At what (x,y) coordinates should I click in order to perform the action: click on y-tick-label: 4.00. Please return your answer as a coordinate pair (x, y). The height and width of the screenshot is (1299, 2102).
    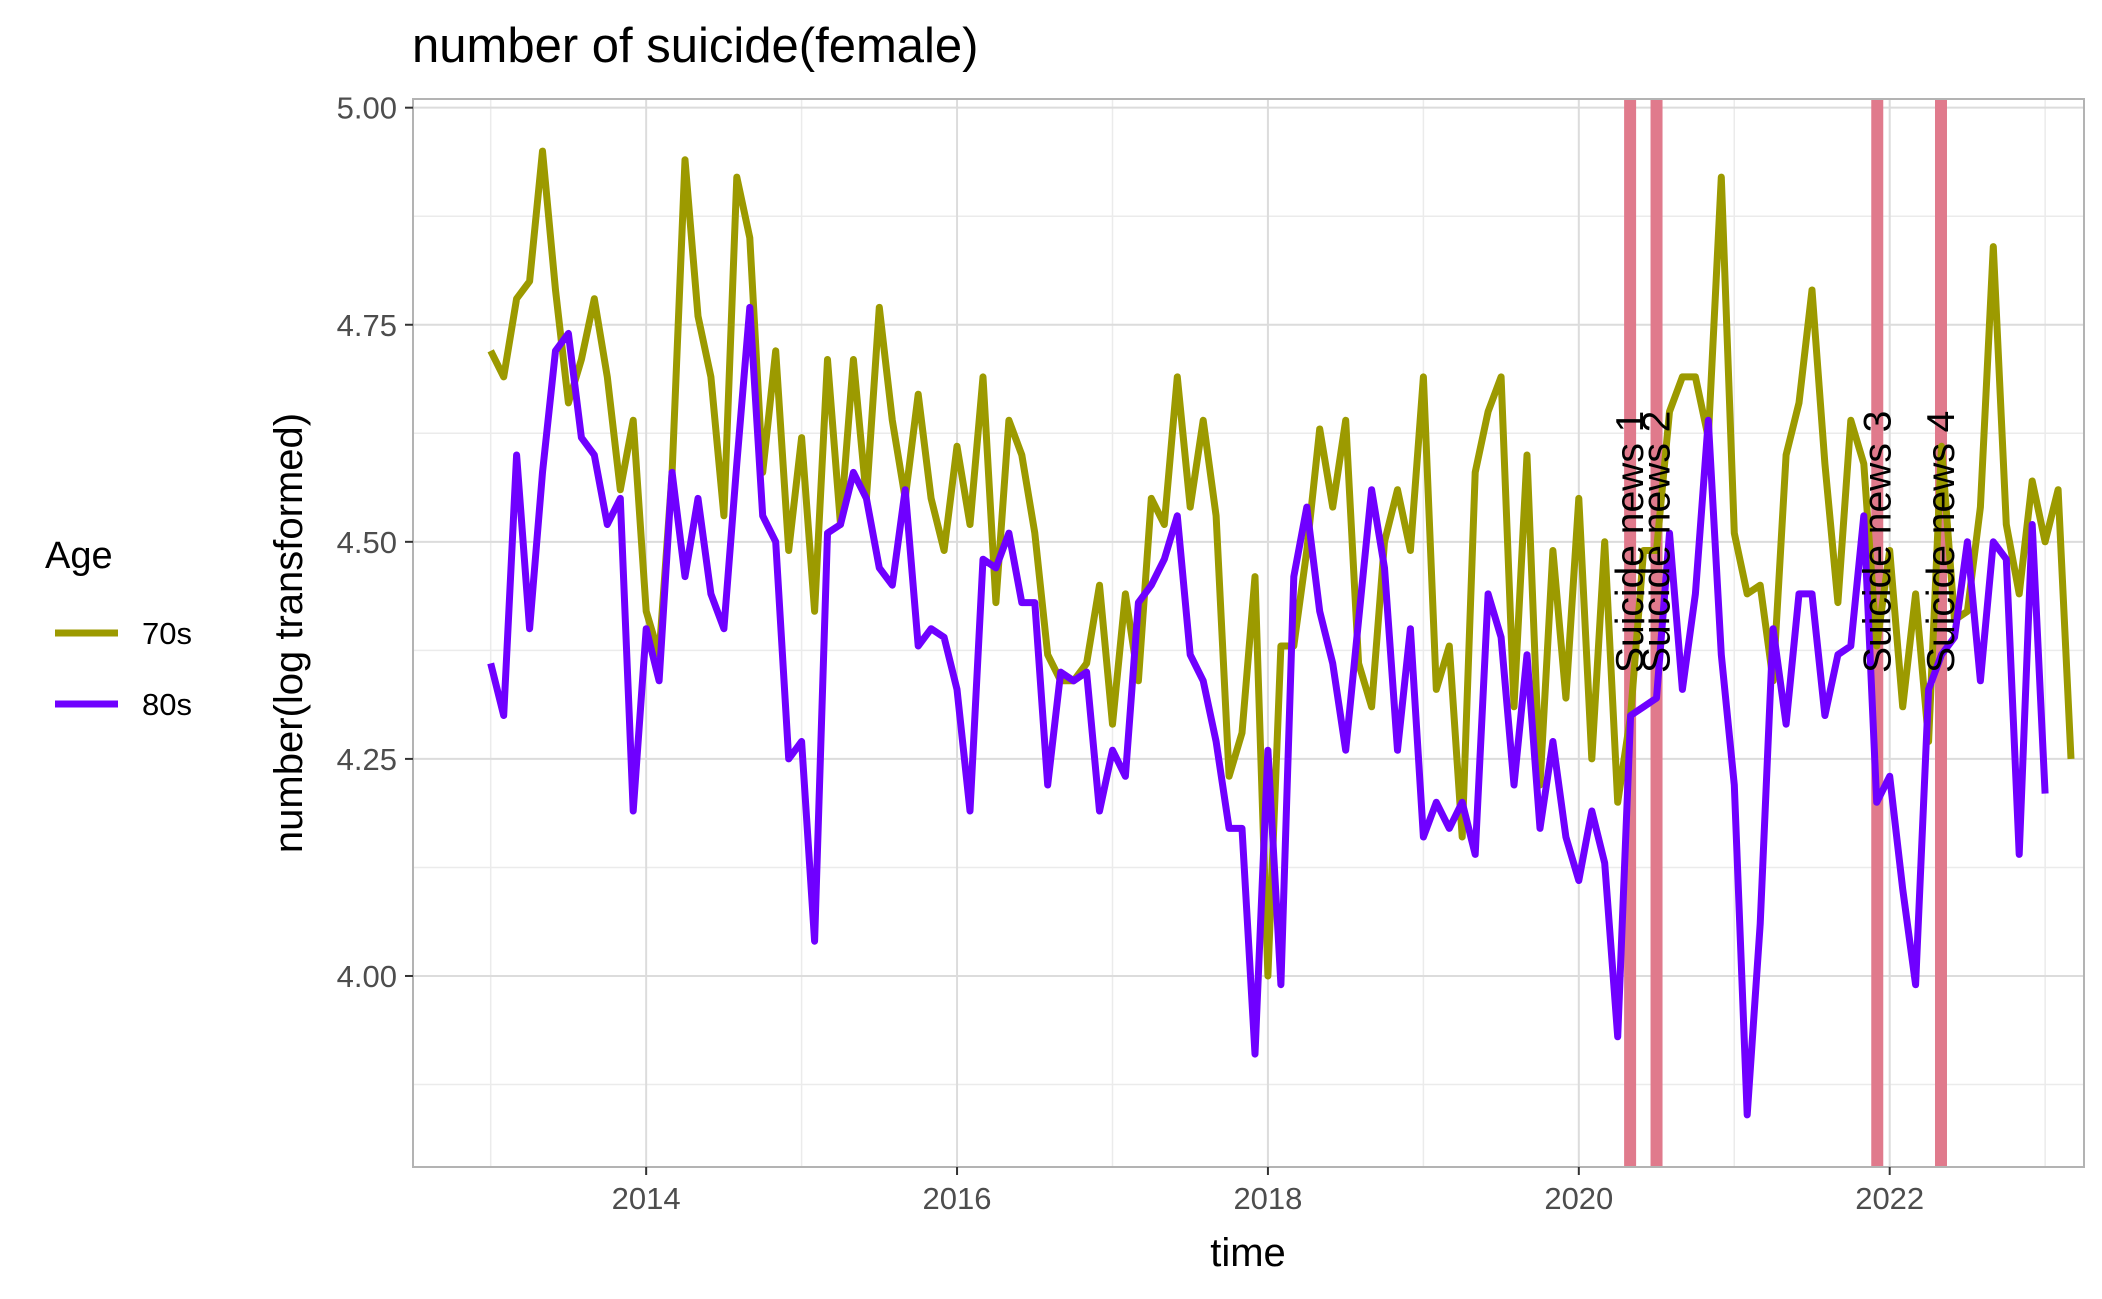
    Looking at the image, I should click on (367, 976).